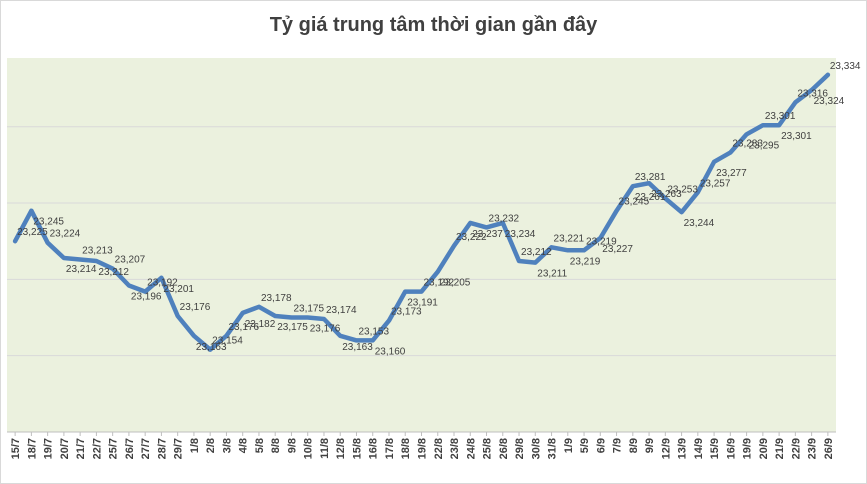 The image size is (867, 484). What do you see at coordinates (390, 351) in the screenshot?
I see `data-label: 23,160` at bounding box center [390, 351].